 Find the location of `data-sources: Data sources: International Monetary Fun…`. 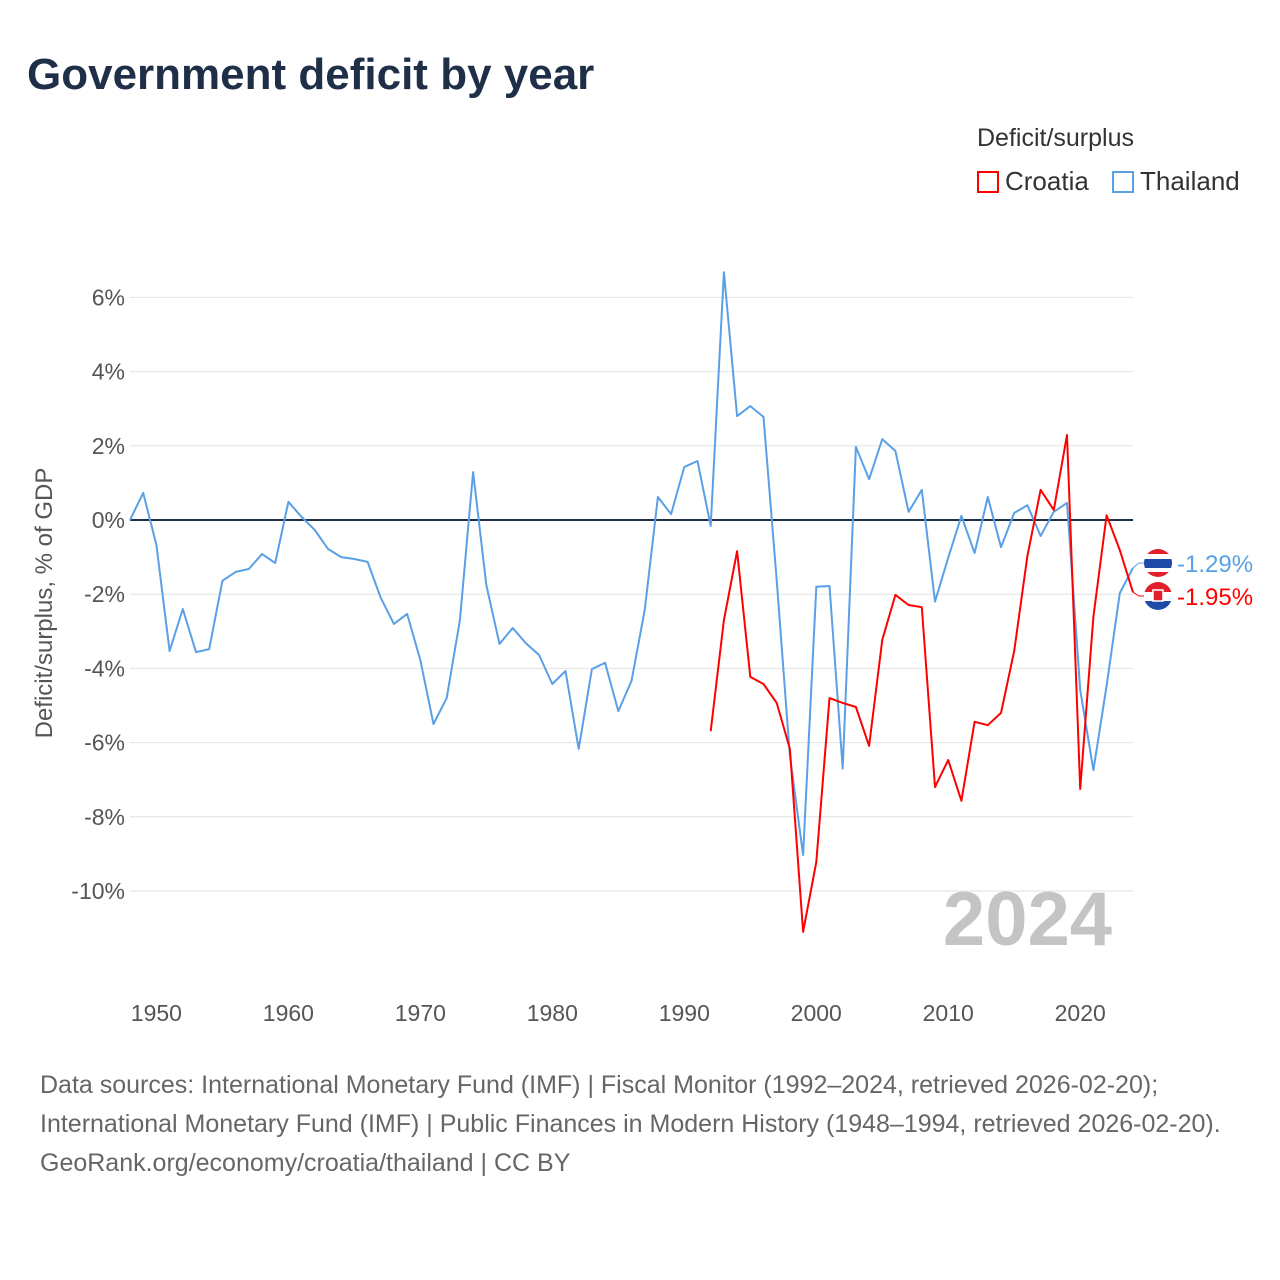

data-sources: Data sources: International Monetary Fun… is located at coordinates (630, 1104).